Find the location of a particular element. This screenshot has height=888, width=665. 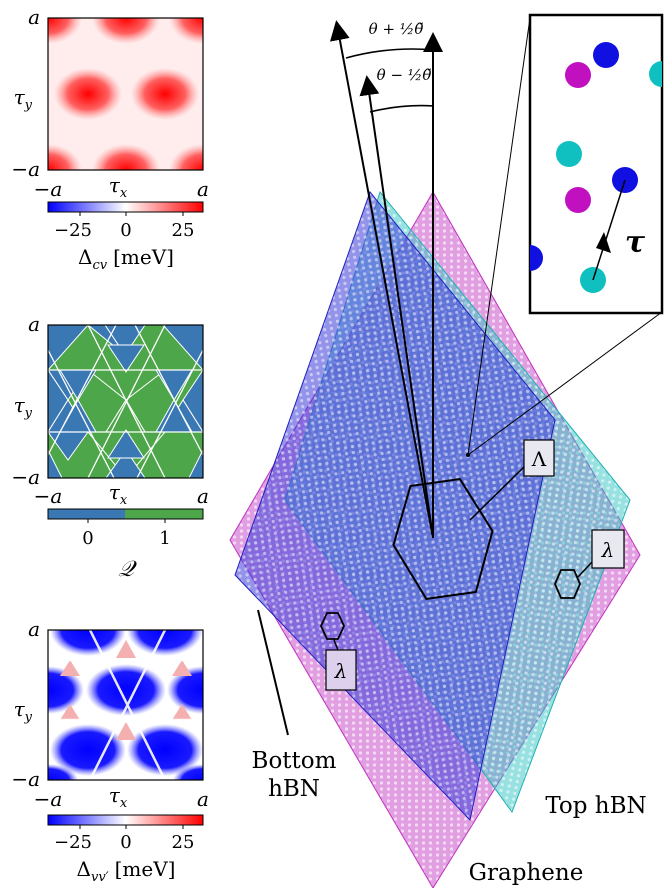

colorbar-delta-cv is located at coordinates (125, 207).